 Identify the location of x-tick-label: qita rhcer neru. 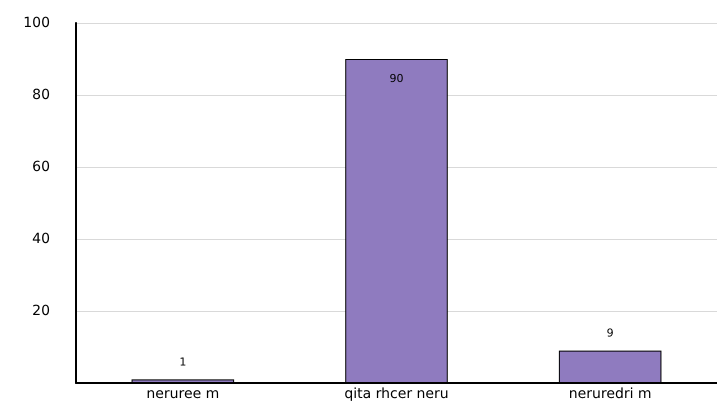
(396, 394).